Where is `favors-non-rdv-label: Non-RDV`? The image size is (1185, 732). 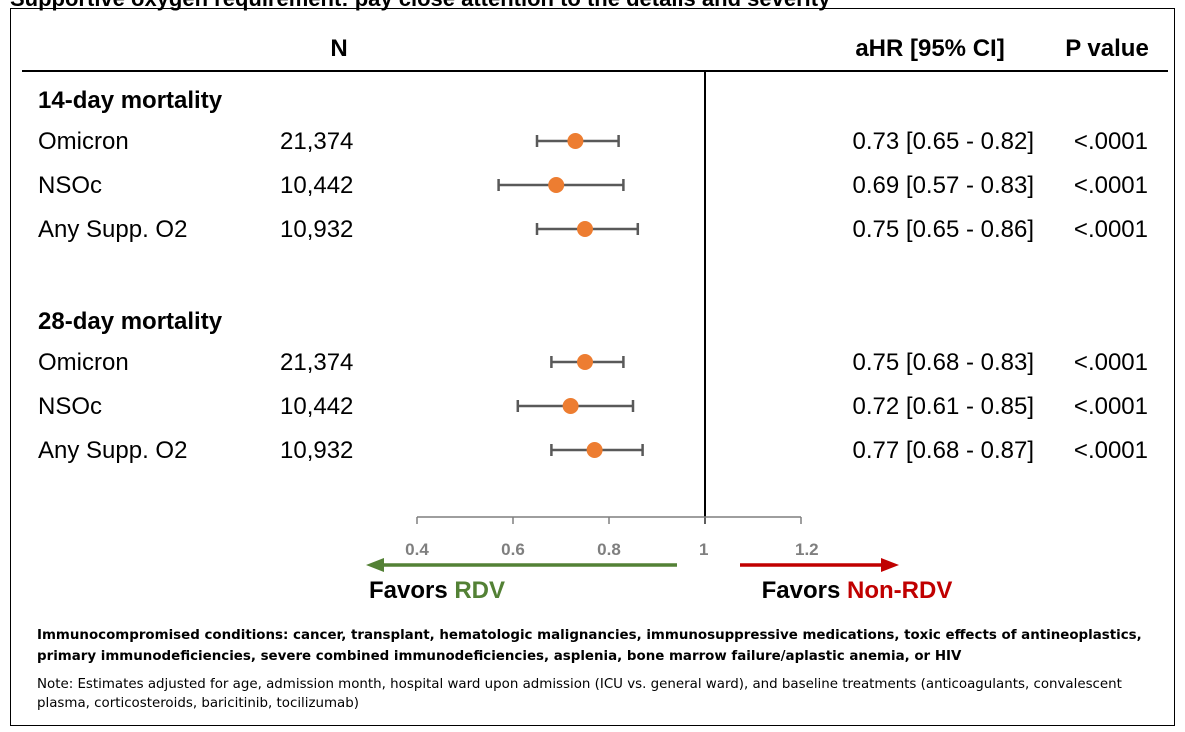 favors-non-rdv-label: Non-RDV is located at coordinates (899, 590).